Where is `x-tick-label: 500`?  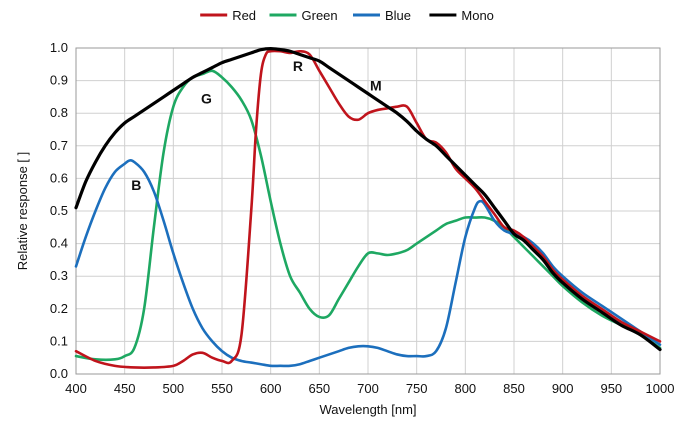 x-tick-label: 500 is located at coordinates (173, 388).